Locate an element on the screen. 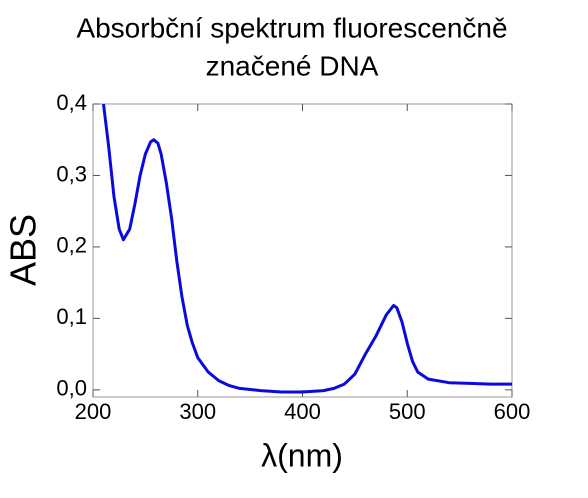  x-tick-label: 200 is located at coordinates (93, 411).